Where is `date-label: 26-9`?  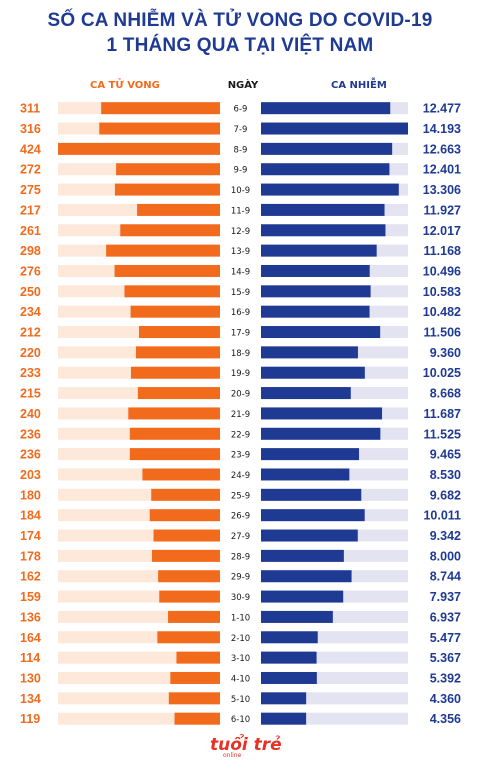
date-label: 26-9 is located at coordinates (240, 517).